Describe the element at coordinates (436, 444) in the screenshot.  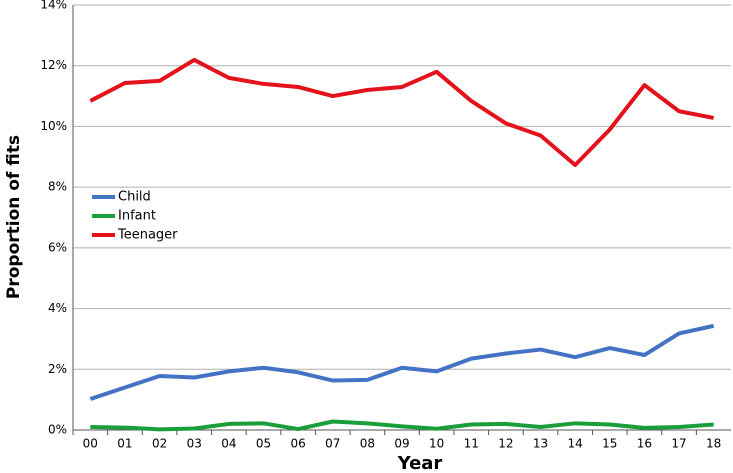
I see `x-tick-label: 10` at that location.